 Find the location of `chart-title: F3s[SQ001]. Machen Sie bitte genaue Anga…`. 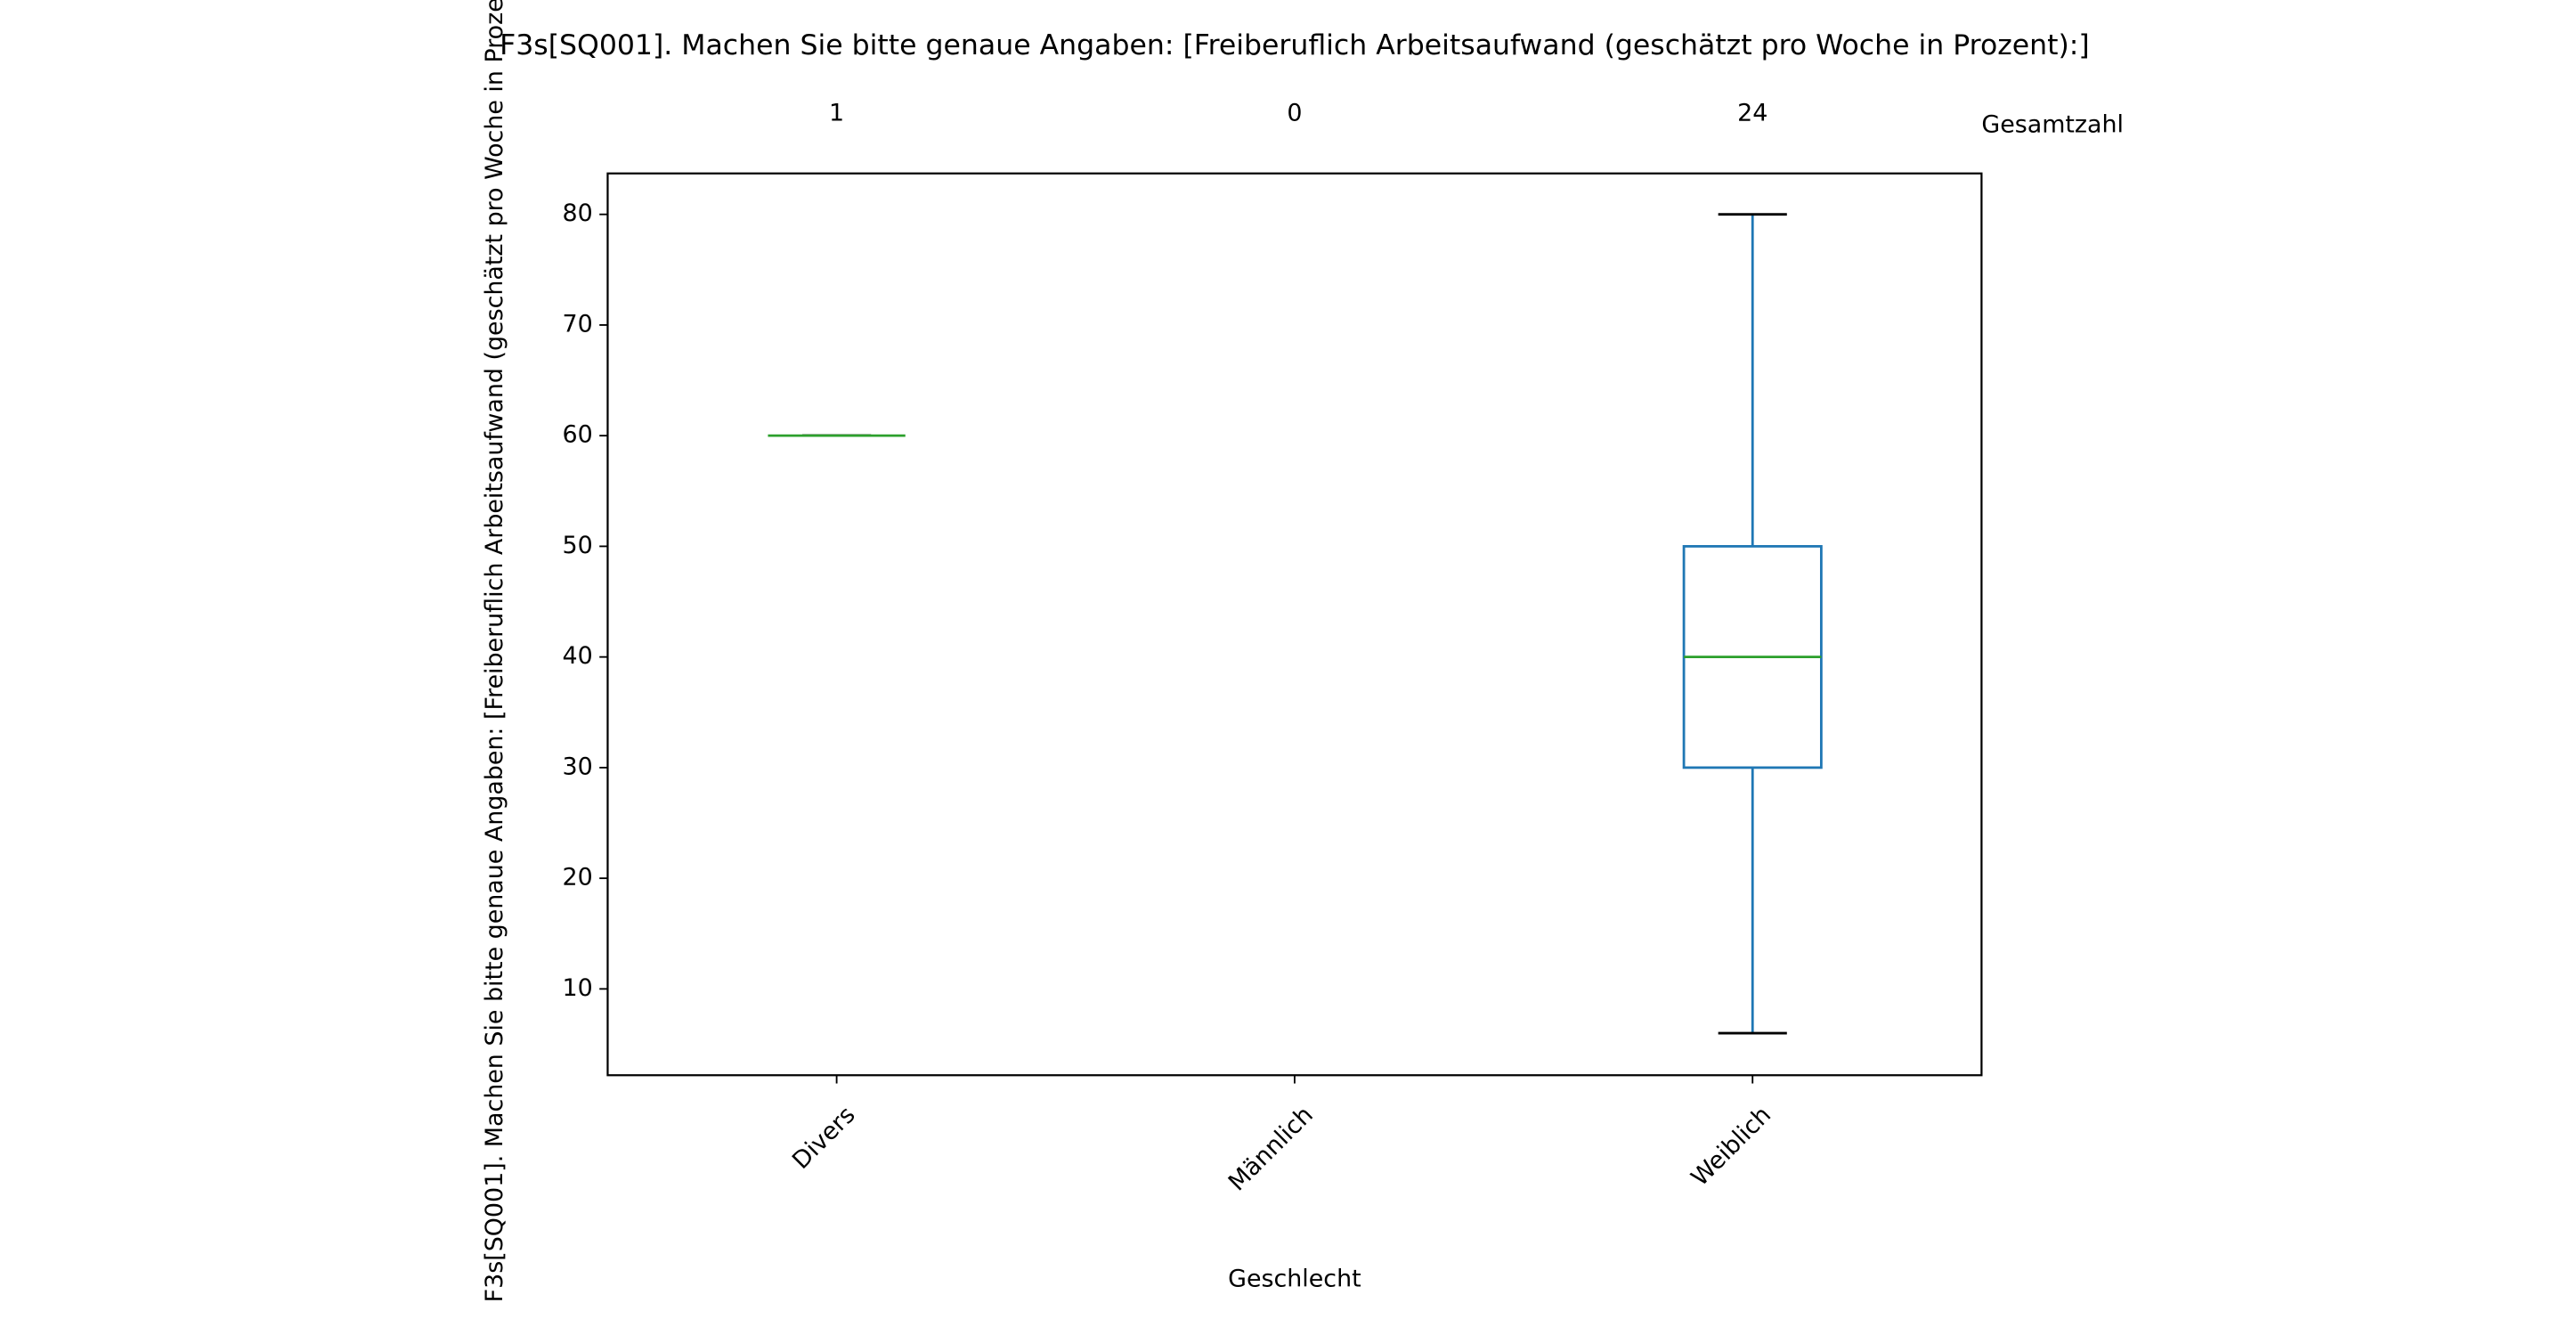

chart-title: F3s[SQ001]. Machen Sie bitte genaue Anga… is located at coordinates (1295, 45).